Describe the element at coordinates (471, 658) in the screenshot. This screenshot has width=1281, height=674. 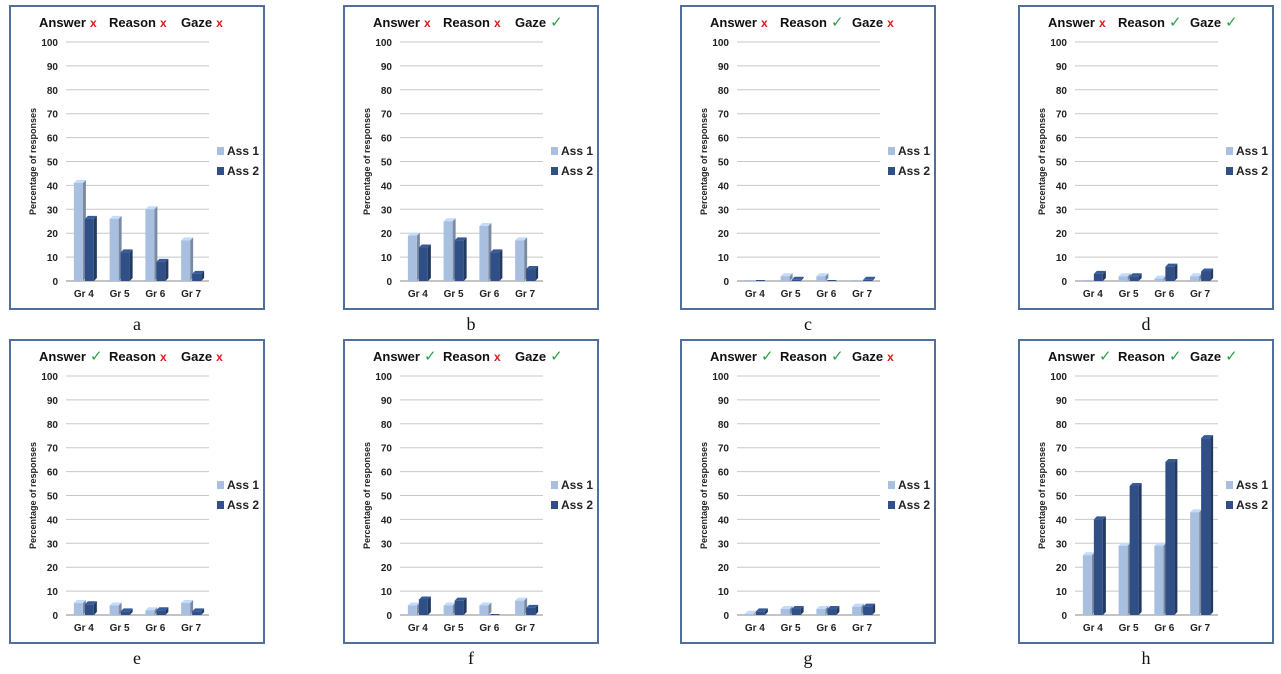
I see `panel-caption: f` at that location.